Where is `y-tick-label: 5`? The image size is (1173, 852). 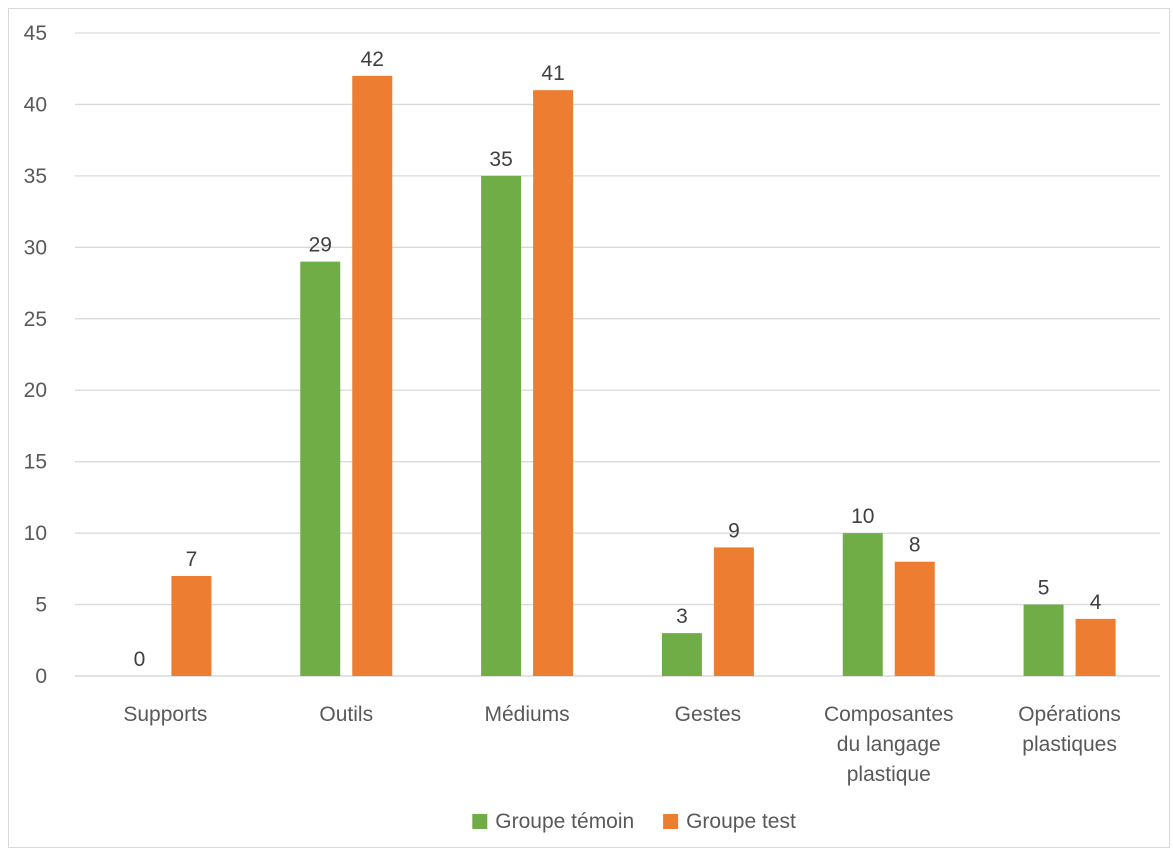 y-tick-label: 5 is located at coordinates (41, 605).